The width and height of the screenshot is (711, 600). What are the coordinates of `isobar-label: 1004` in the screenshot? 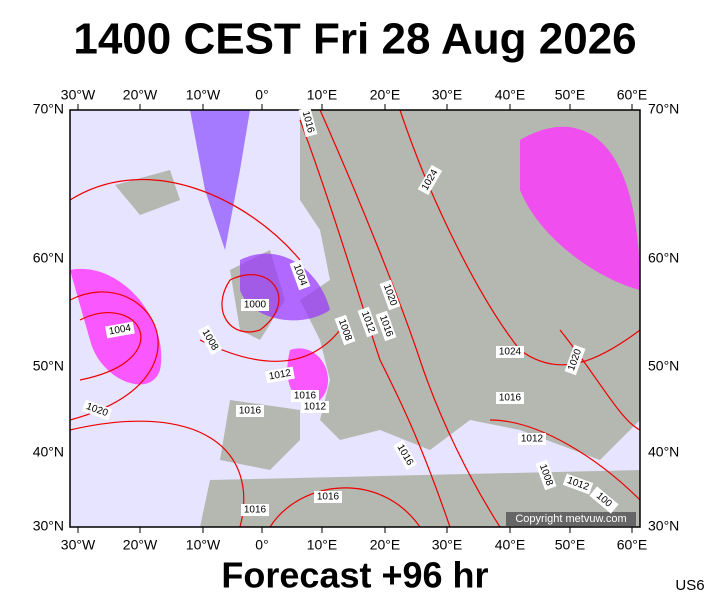 It's located at (120, 330).